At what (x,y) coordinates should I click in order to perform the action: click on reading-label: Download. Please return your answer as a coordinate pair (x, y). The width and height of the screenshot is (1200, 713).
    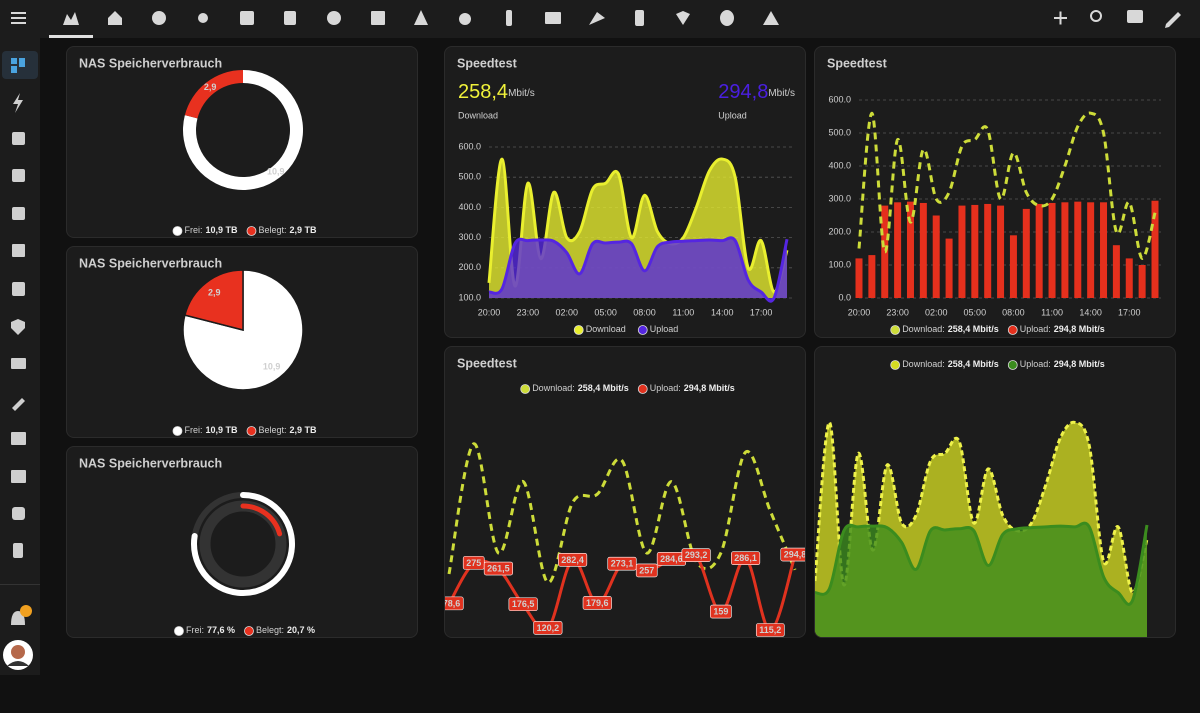
    Looking at the image, I should click on (478, 115).